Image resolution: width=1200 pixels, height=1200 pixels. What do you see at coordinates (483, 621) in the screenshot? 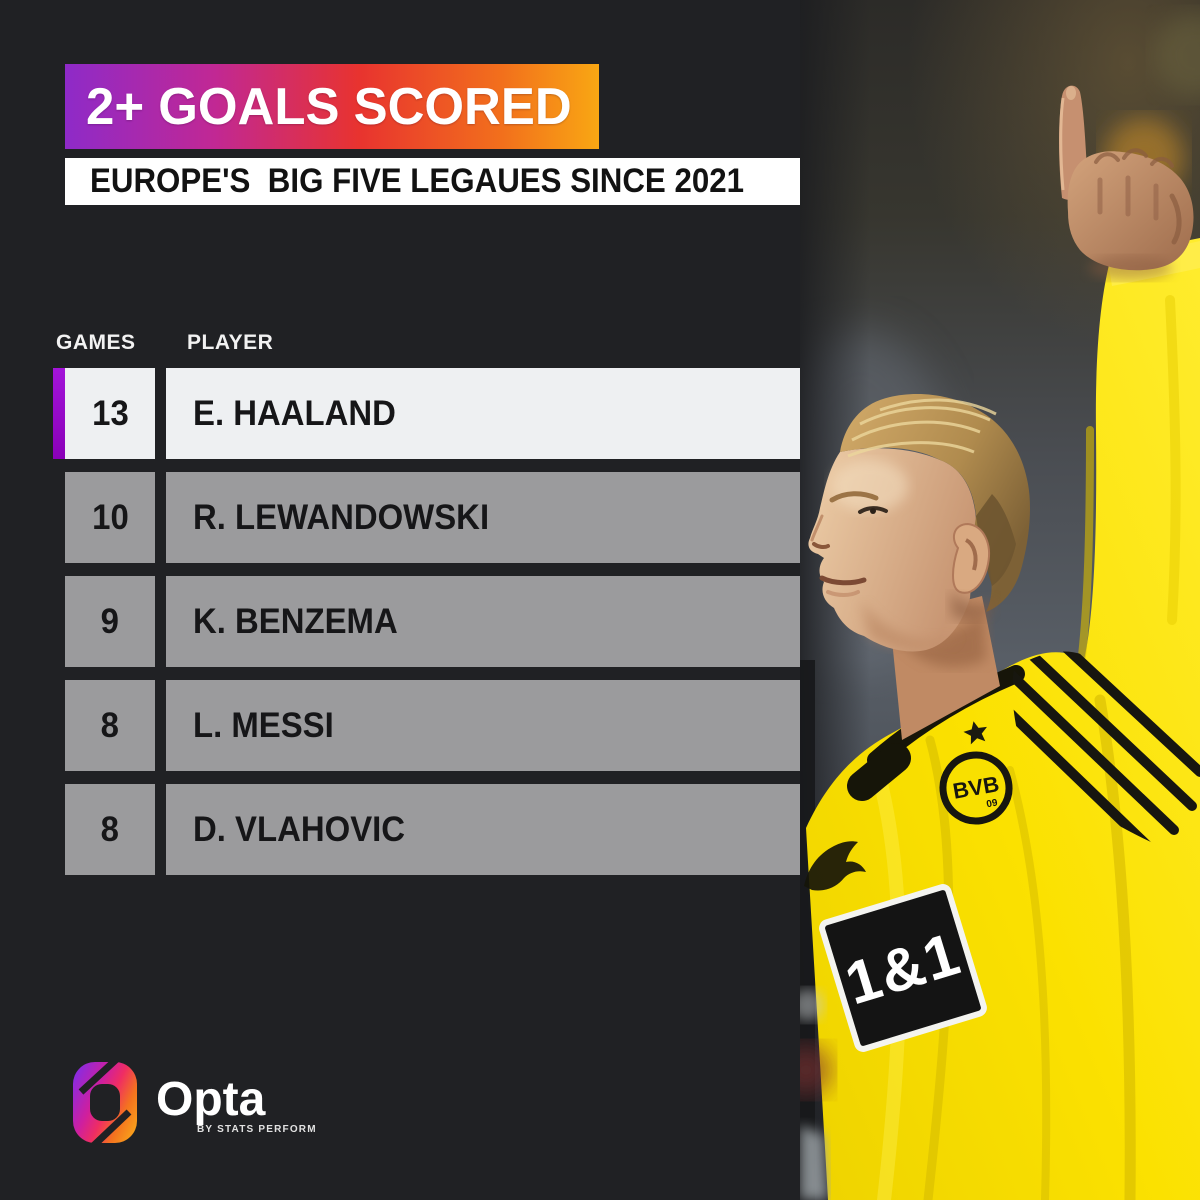
I see `player-cell: K. BENZEMA` at bounding box center [483, 621].